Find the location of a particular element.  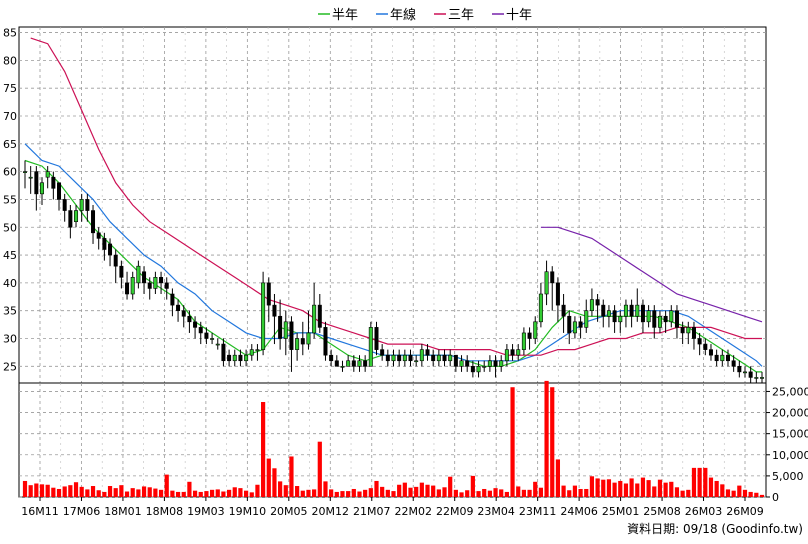

x-tick-label: 20M12 is located at coordinates (331, 511).